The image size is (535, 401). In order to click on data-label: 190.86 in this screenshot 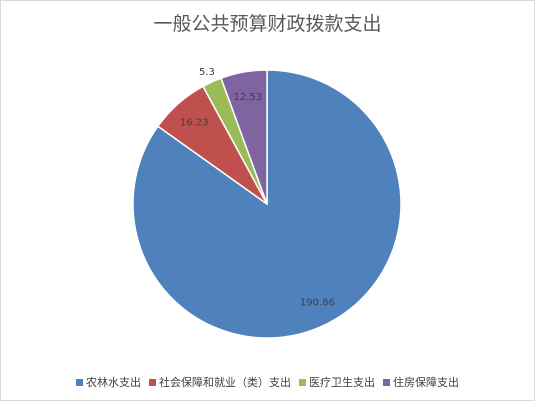, I will do `click(317, 303)`.